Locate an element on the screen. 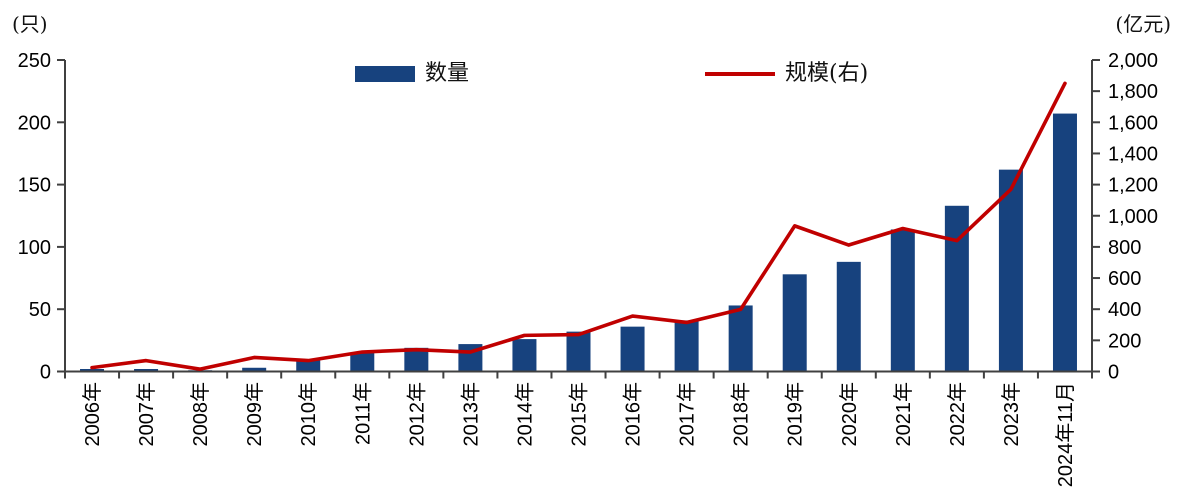  left-tick-label: 200 is located at coordinates (34, 123).